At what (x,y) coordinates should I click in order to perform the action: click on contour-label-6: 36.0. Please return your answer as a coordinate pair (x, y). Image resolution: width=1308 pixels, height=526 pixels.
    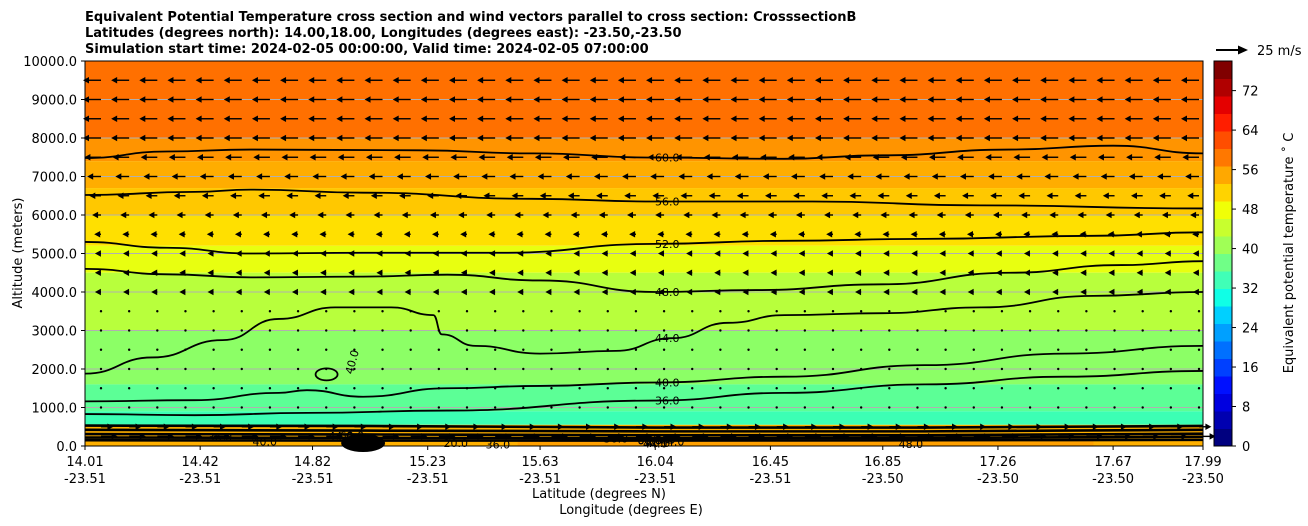
    Looking at the image, I should click on (667, 401).